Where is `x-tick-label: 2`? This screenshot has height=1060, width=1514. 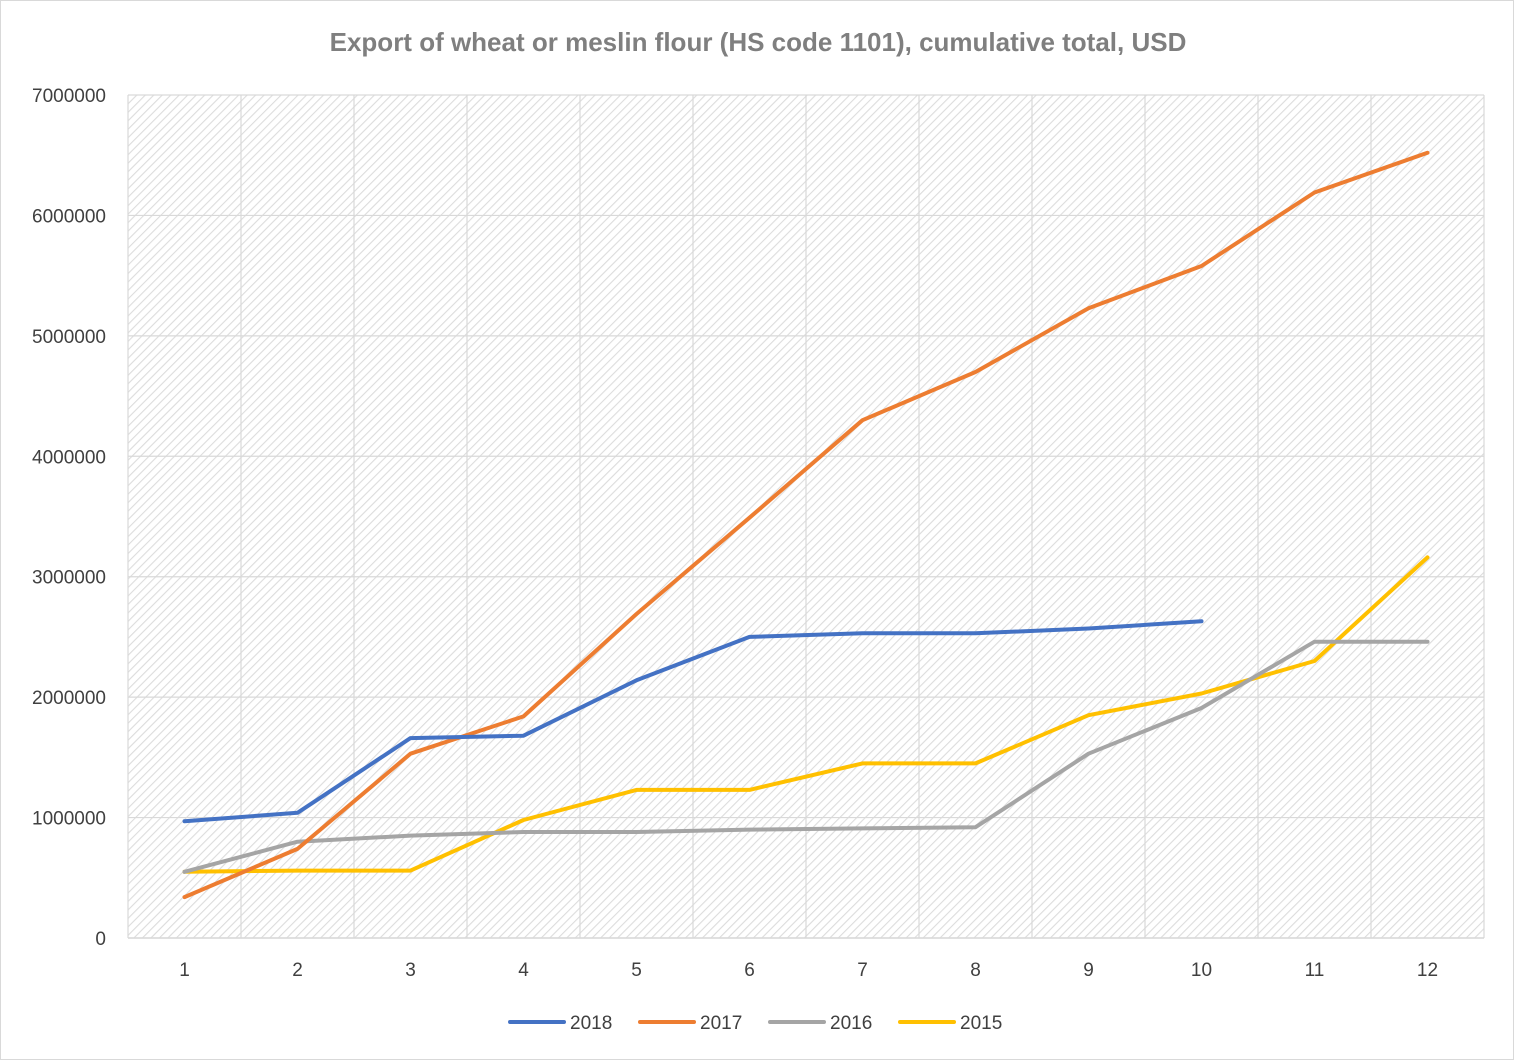
x-tick-label: 2 is located at coordinates (297, 970).